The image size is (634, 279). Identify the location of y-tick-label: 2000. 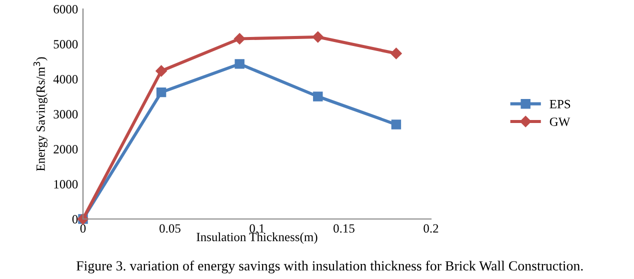
(66, 149).